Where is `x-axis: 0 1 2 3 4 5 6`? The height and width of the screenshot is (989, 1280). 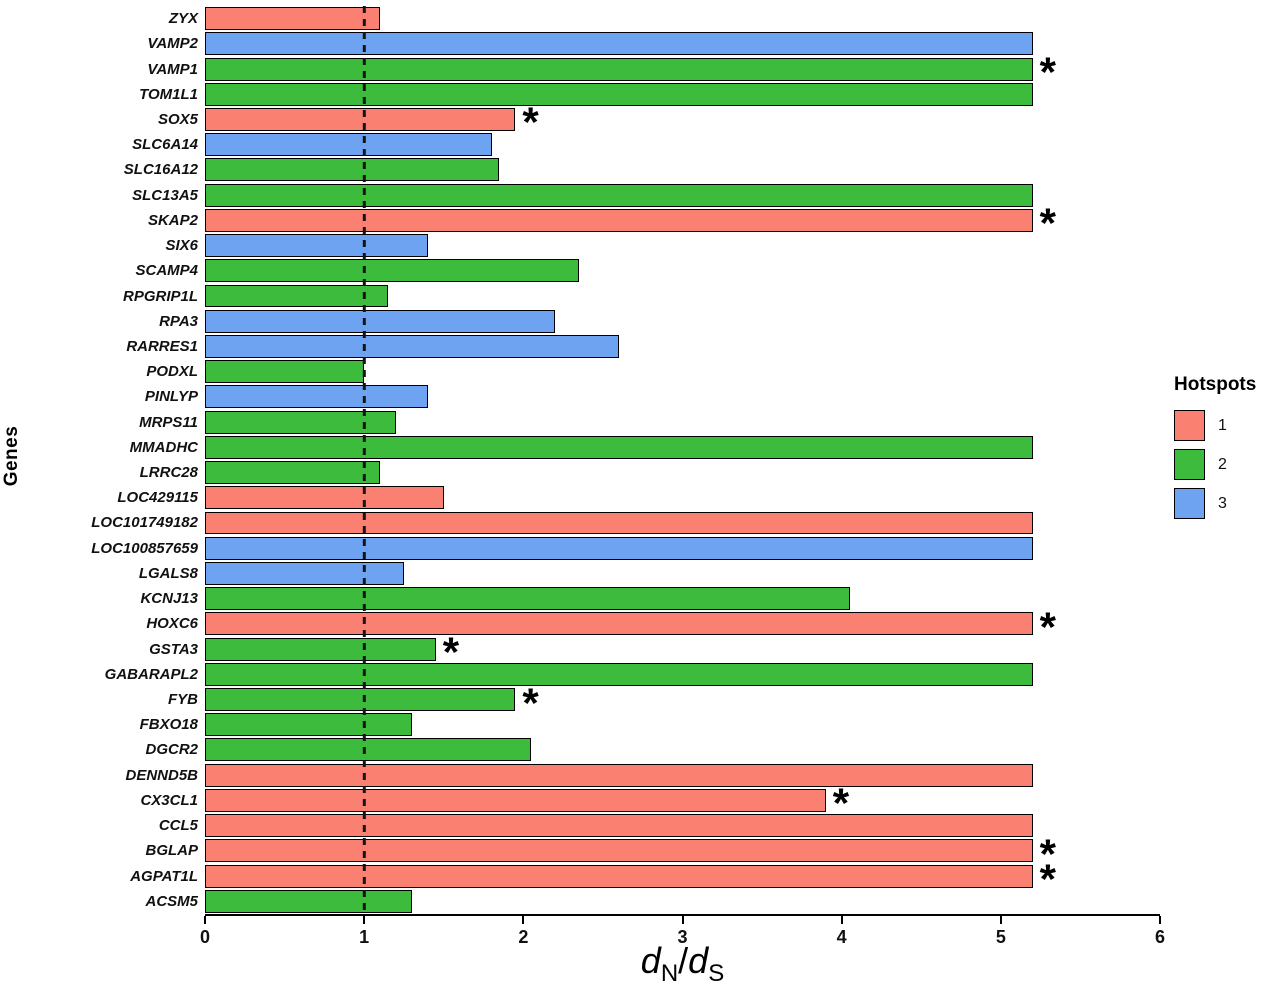
x-axis: 0 1 2 3 4 5 6 is located at coordinates (582, 934).